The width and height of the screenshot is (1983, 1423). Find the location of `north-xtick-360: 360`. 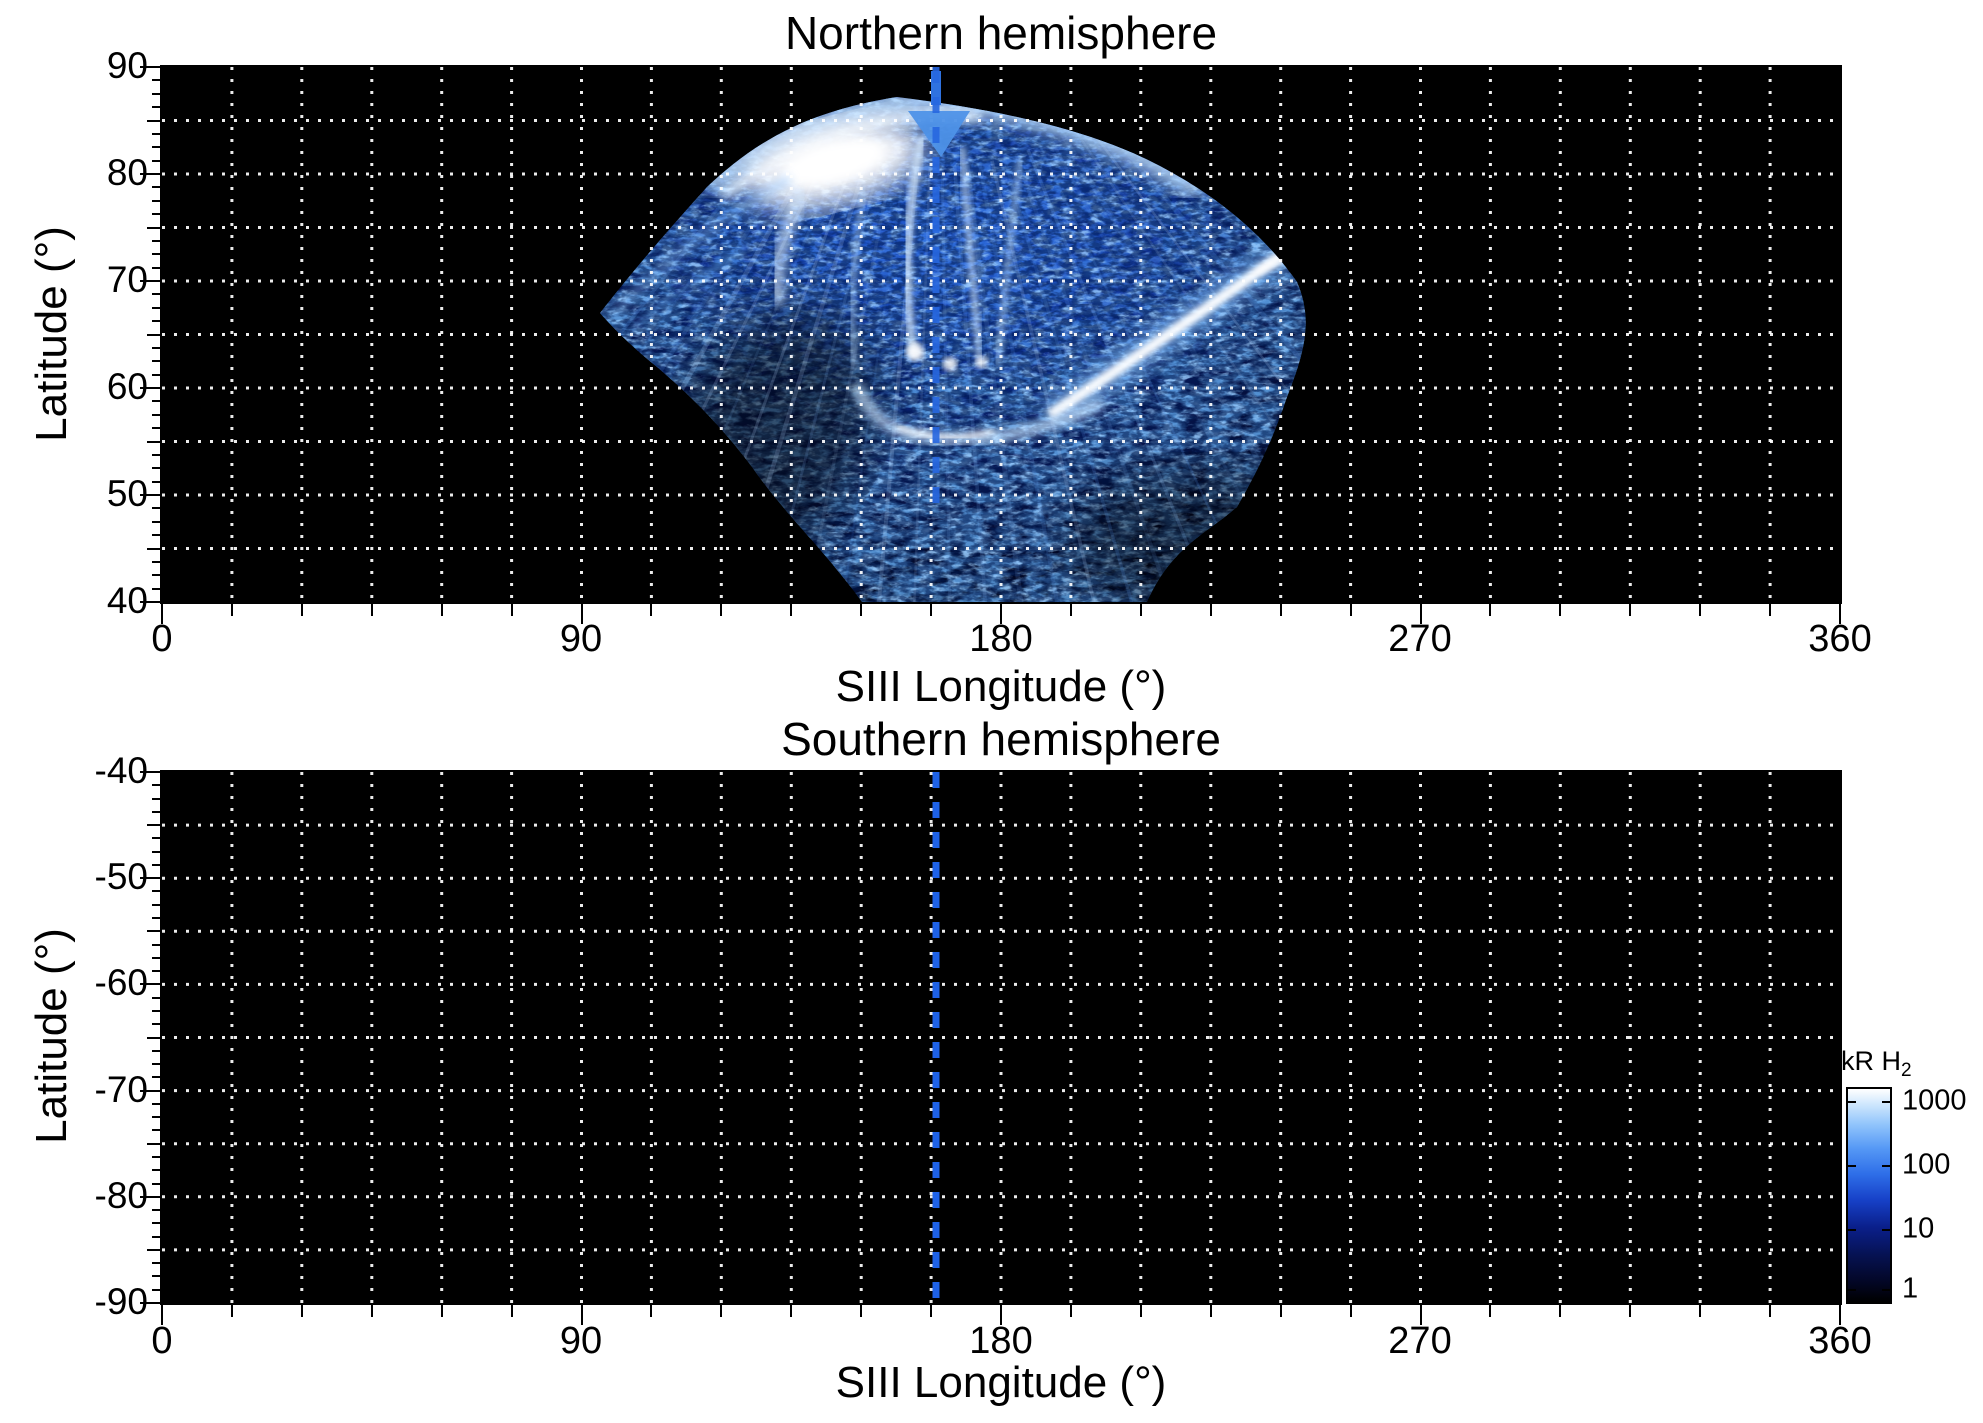

north-xtick-360: 360 is located at coordinates (1840, 639).